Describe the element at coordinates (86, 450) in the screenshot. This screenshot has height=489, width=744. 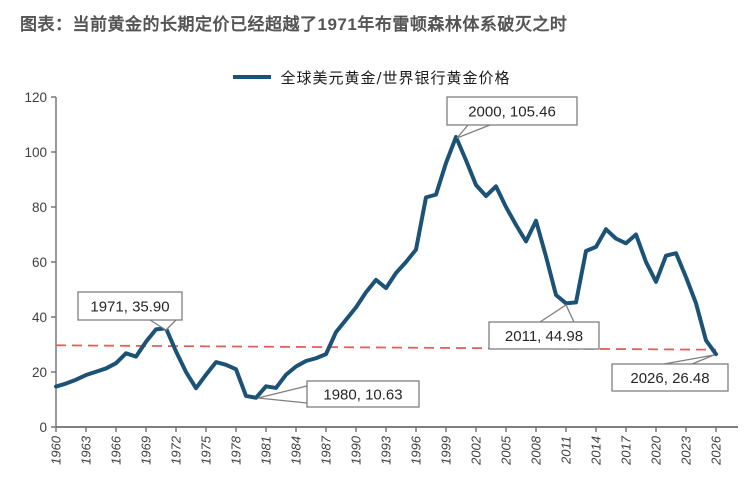
I see `x-tick-label: 1963` at that location.